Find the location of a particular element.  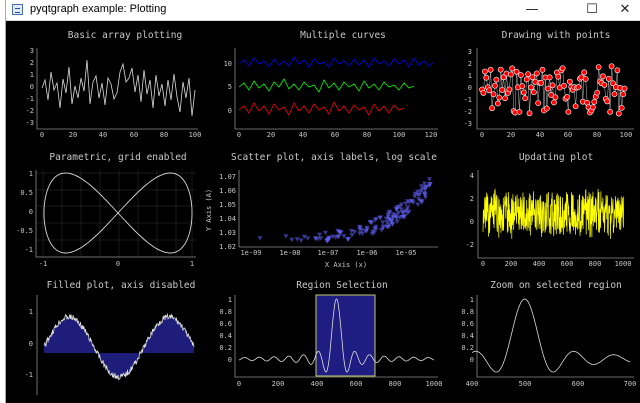

y-tick-label: -1 is located at coordinates (29, 250).